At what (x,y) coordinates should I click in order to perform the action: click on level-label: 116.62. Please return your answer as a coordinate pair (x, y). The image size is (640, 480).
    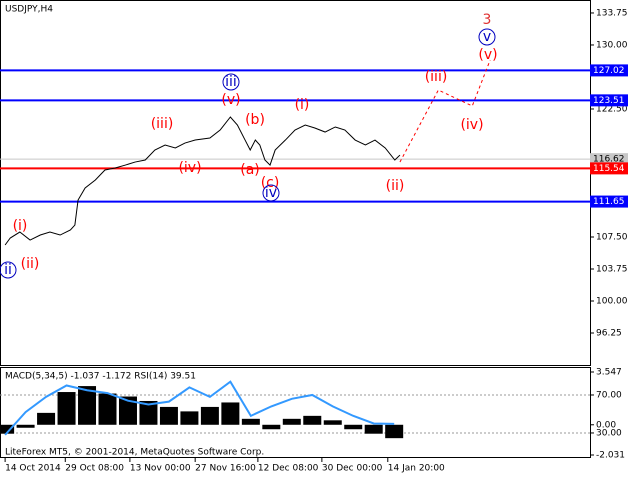
    Looking at the image, I should click on (609, 160).